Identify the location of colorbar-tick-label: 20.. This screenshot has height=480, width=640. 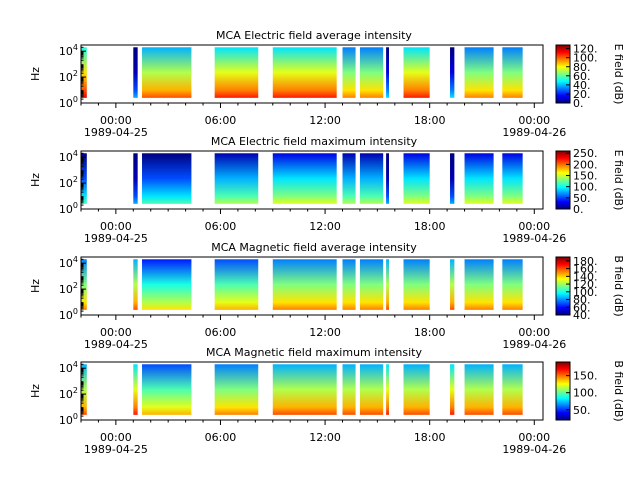
(582, 94).